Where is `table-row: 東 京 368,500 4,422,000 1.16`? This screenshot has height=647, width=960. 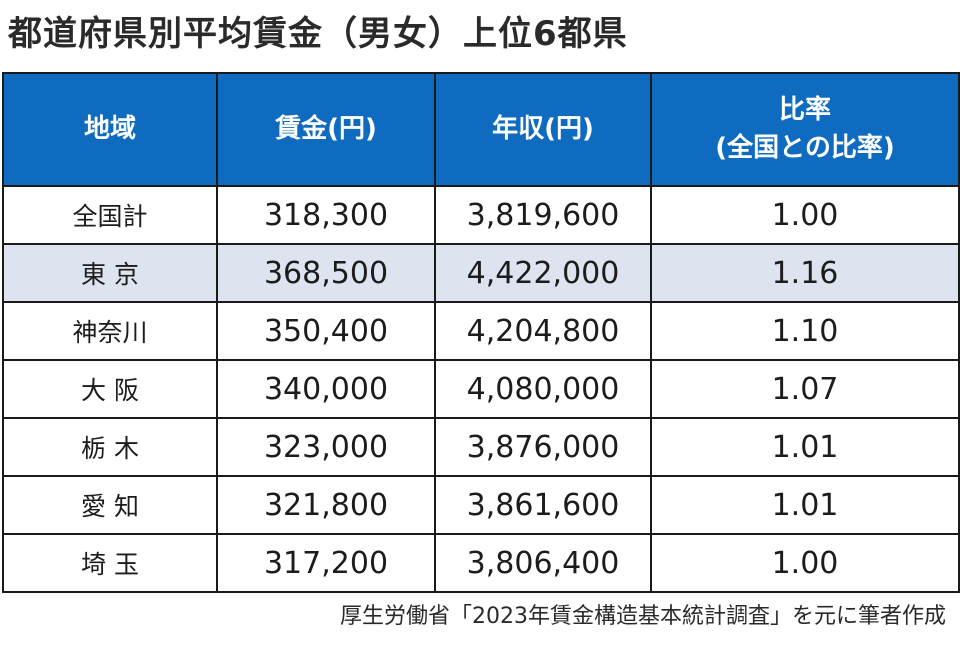
table-row: 東 京 368,500 4,422,000 1.16 is located at coordinates (481, 273).